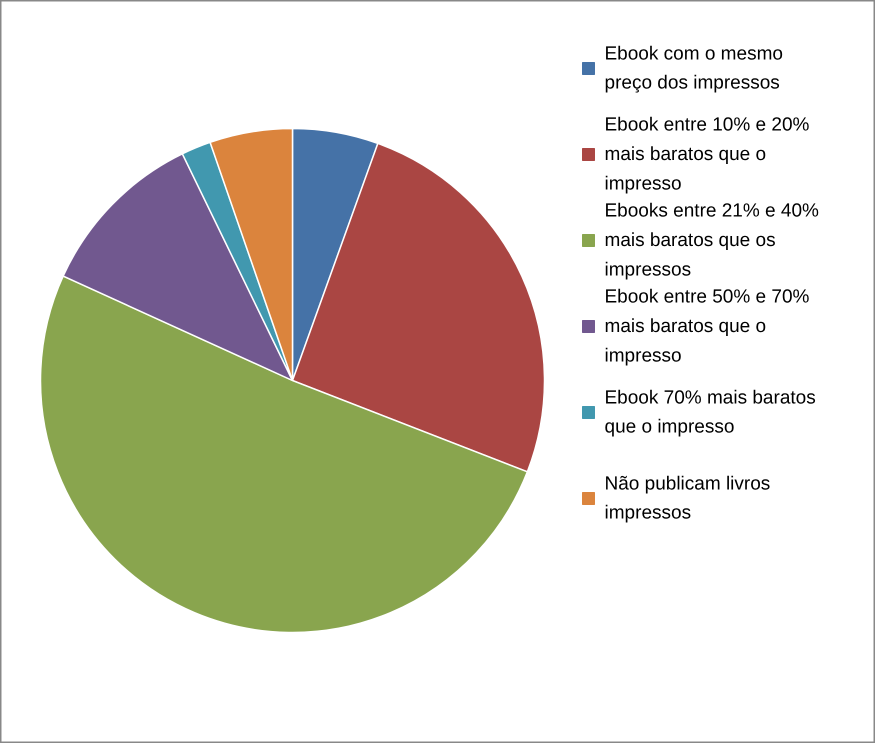 This screenshot has width=879, height=747. What do you see at coordinates (712, 240) in the screenshot?
I see `legend-label: Ebooks entre 21% e 40% mais baratos que os impressos` at bounding box center [712, 240].